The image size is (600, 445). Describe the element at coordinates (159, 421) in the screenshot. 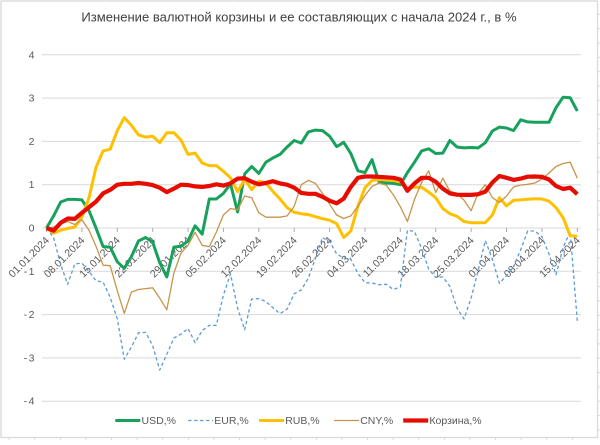

I see `svg-text: USD,%` at that location.